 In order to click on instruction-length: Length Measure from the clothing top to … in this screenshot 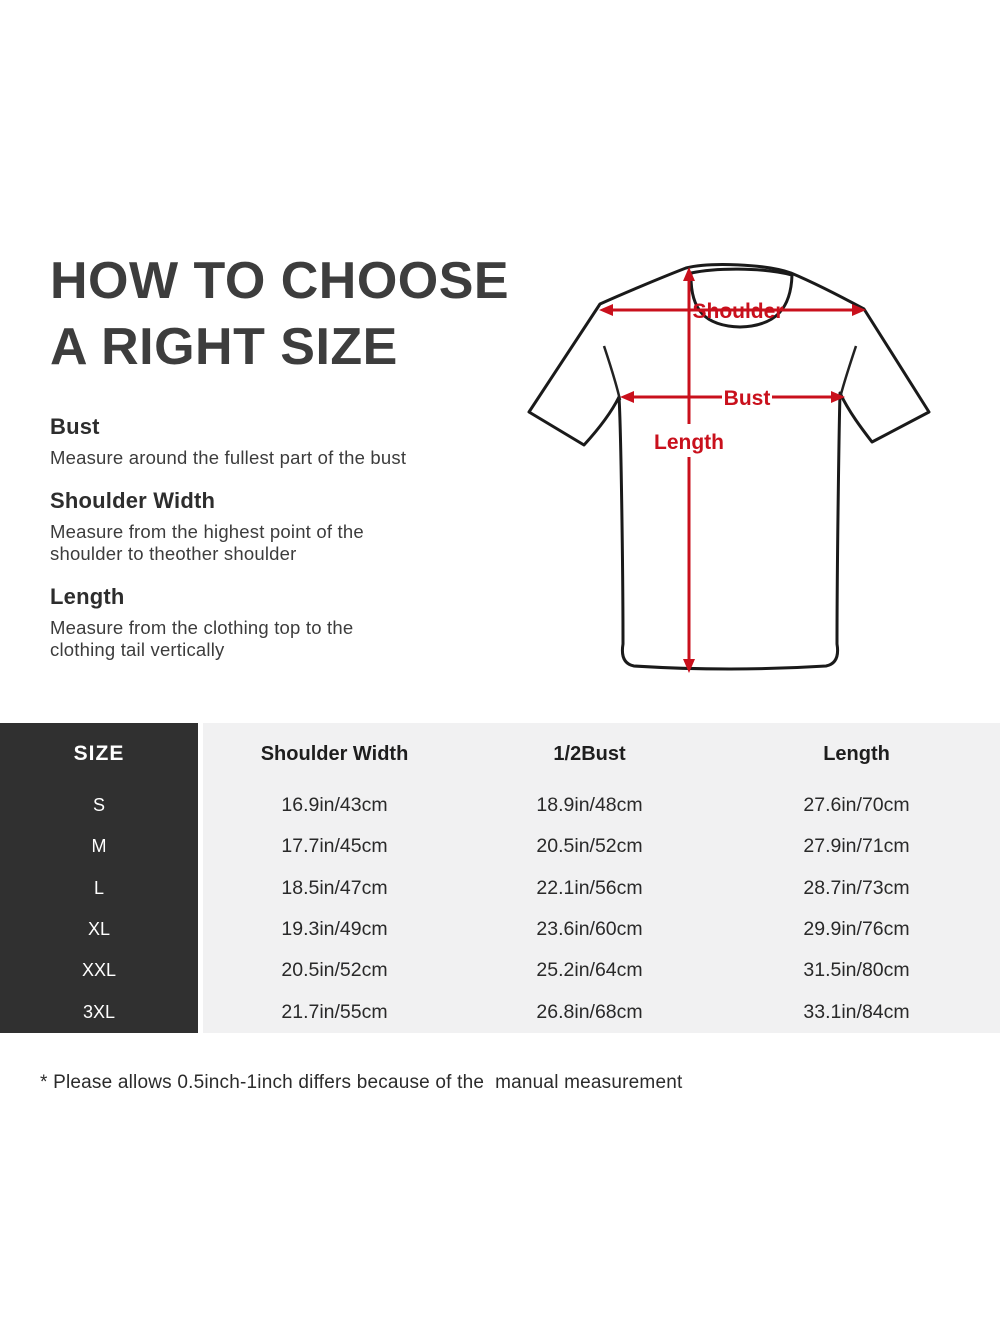, I will do `click(270, 622)`.